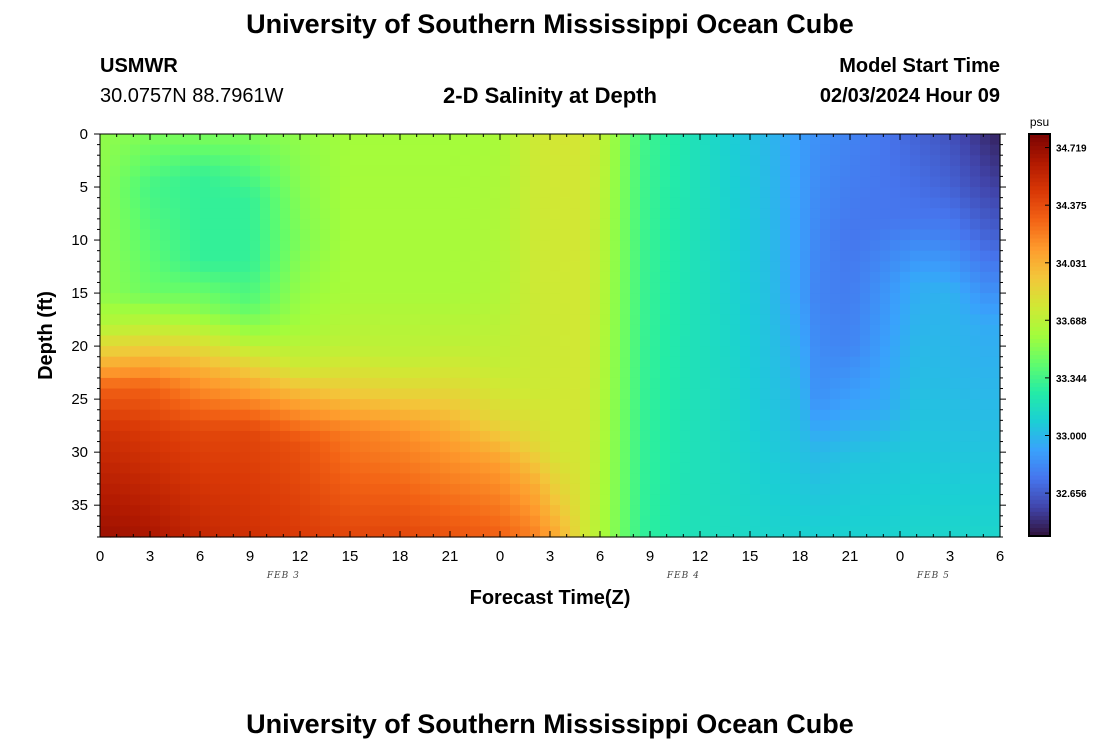 The height and width of the screenshot is (750, 1100). What do you see at coordinates (200, 556) in the screenshot?
I see `x-tick-label: 6` at bounding box center [200, 556].